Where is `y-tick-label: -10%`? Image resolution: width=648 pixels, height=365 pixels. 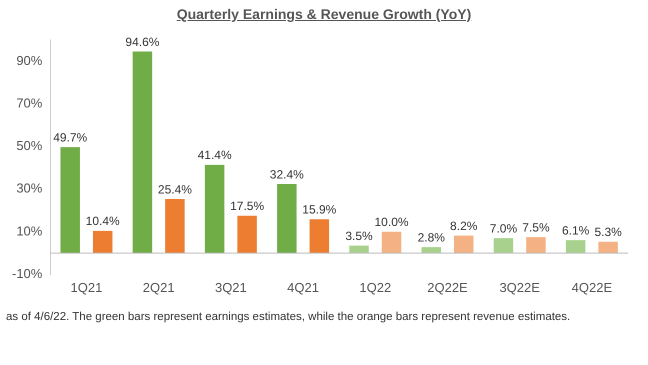 y-tick-label: -10% is located at coordinates (27, 273).